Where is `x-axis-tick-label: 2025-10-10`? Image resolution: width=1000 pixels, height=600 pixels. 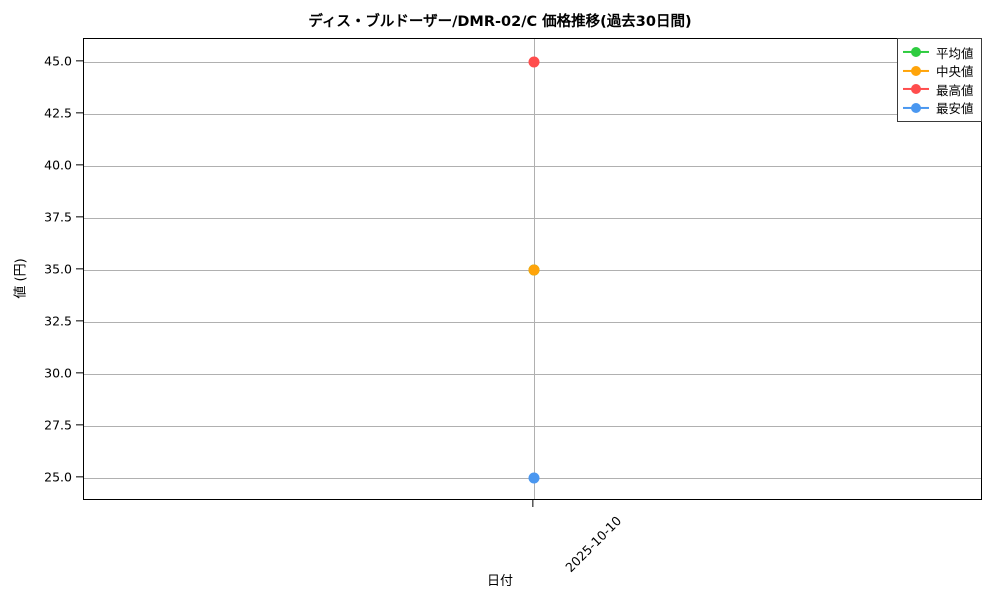
x-axis-tick-label: 2025-10-10 is located at coordinates (592, 544).